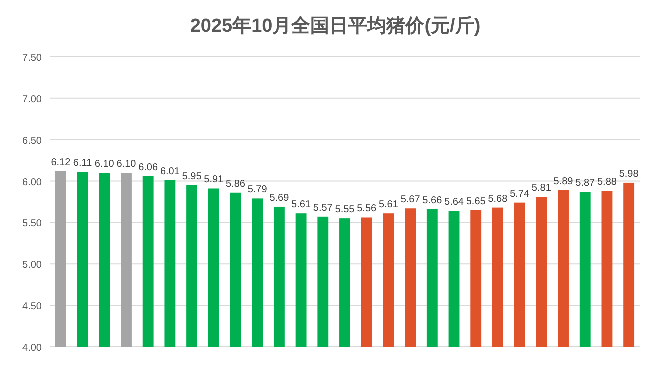 This screenshot has width=671, height=367. What do you see at coordinates (335, 26) in the screenshot?
I see `title: 2025年10月全国日平均猪价(元/斤)` at bounding box center [335, 26].